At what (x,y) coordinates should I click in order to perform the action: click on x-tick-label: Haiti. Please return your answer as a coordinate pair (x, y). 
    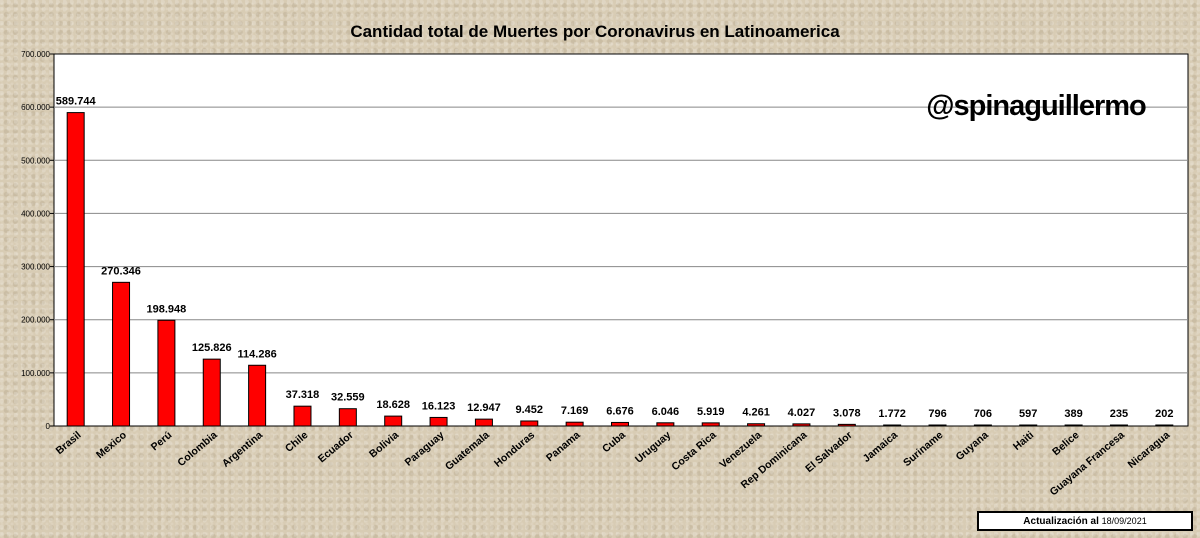
    Looking at the image, I should click on (1023, 441).